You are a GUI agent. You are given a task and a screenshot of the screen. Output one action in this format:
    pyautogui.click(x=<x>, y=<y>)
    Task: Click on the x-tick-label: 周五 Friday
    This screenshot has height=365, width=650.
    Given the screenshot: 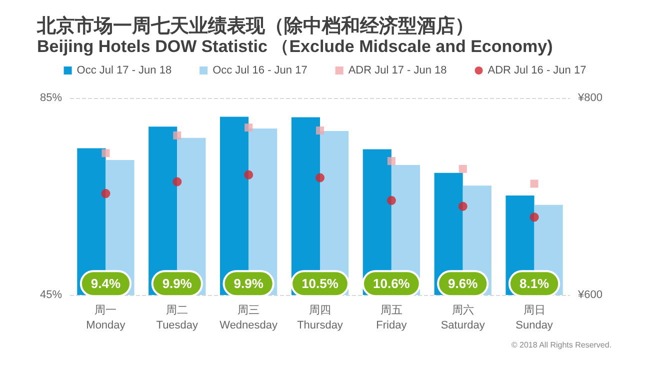 What is the action you would take?
    pyautogui.click(x=392, y=318)
    